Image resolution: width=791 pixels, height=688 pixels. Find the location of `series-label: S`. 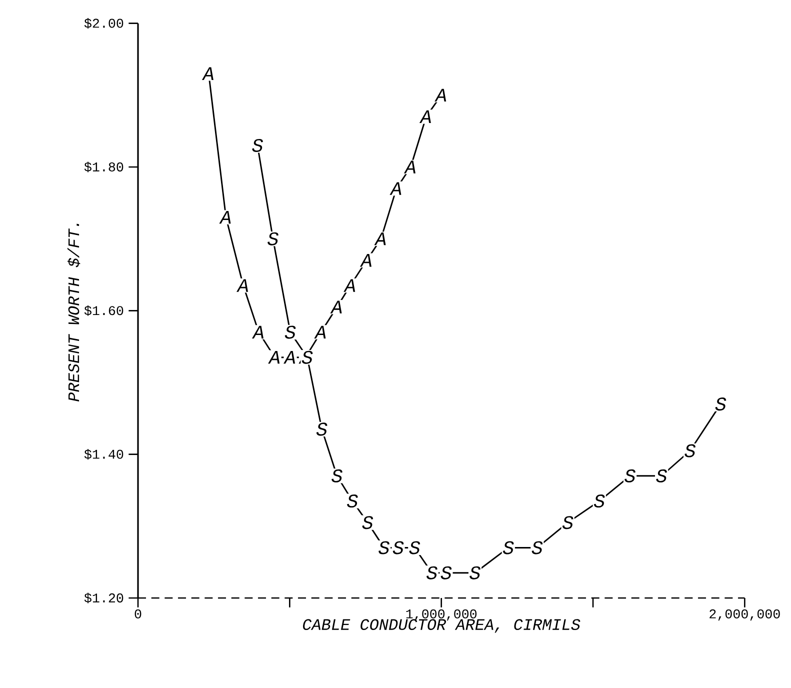

series-label: S is located at coordinates (630, 475).